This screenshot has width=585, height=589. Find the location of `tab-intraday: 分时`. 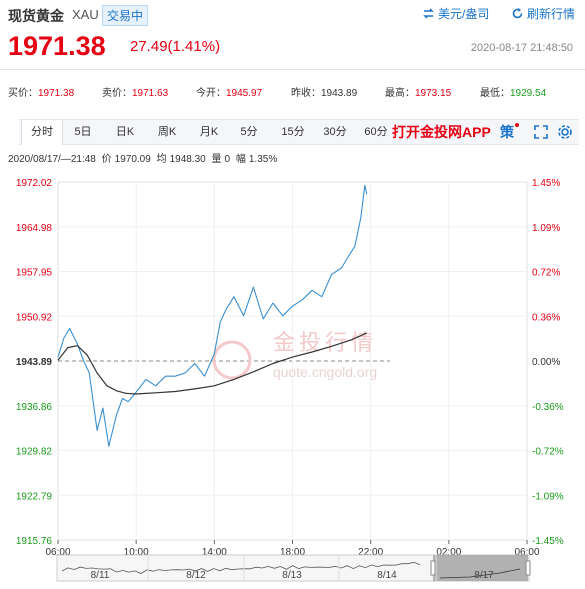

tab-intraday: 分时 is located at coordinates (42, 132).